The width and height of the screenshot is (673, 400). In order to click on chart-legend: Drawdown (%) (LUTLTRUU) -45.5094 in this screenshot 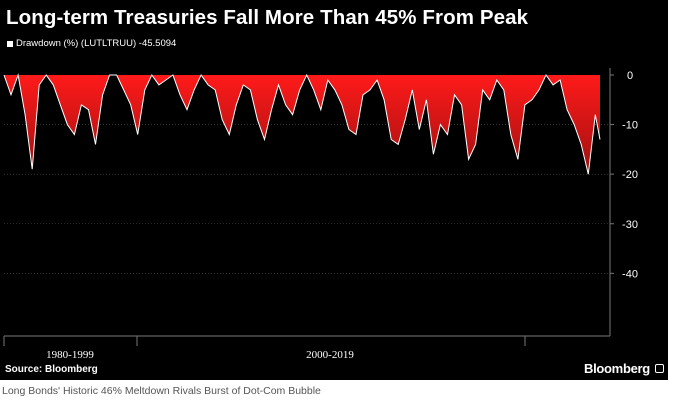, I will do `click(91, 43)`.